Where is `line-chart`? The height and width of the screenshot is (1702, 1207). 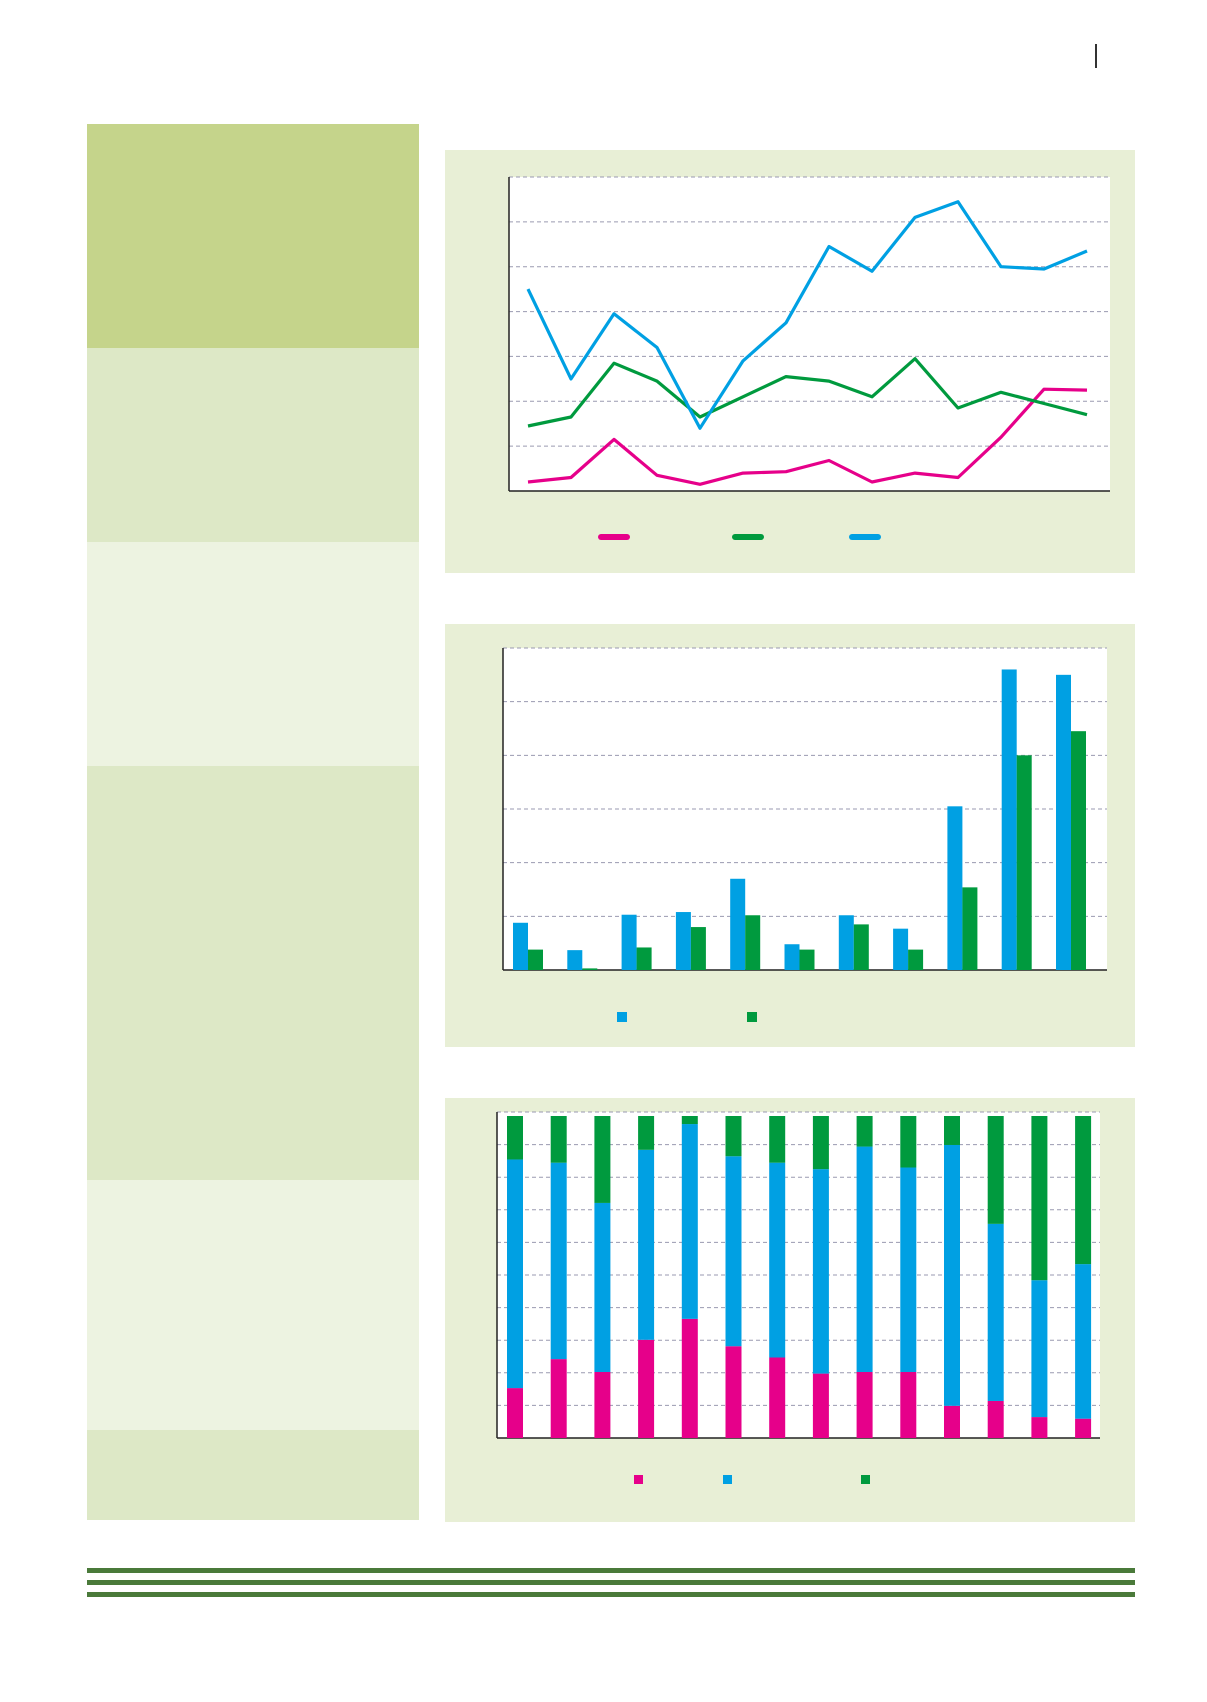
line-chart is located at coordinates (809, 358).